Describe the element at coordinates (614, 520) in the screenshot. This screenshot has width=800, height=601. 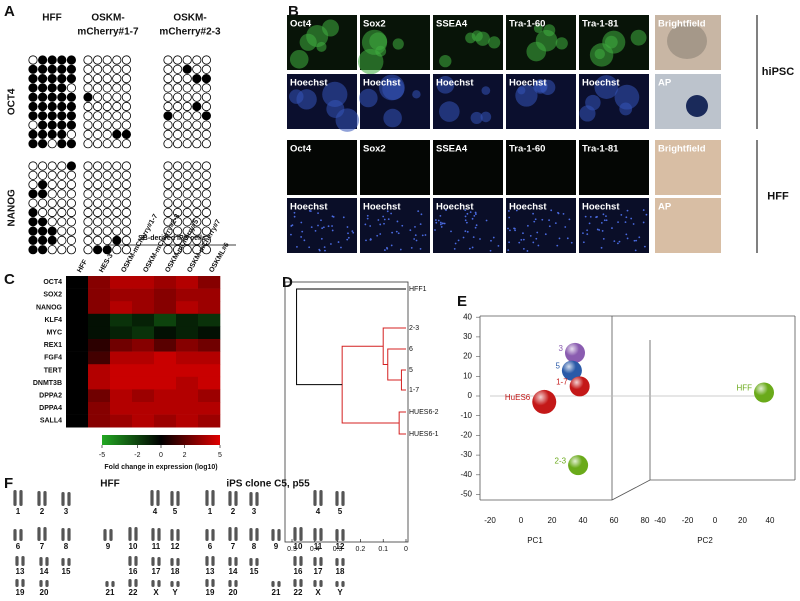
I see `pc1-tick-label: 60` at that location.